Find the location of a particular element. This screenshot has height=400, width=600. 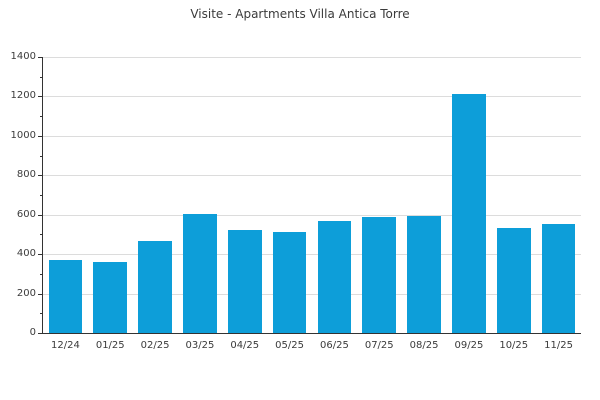

y-tick-label: 0 is located at coordinates (32, 332).